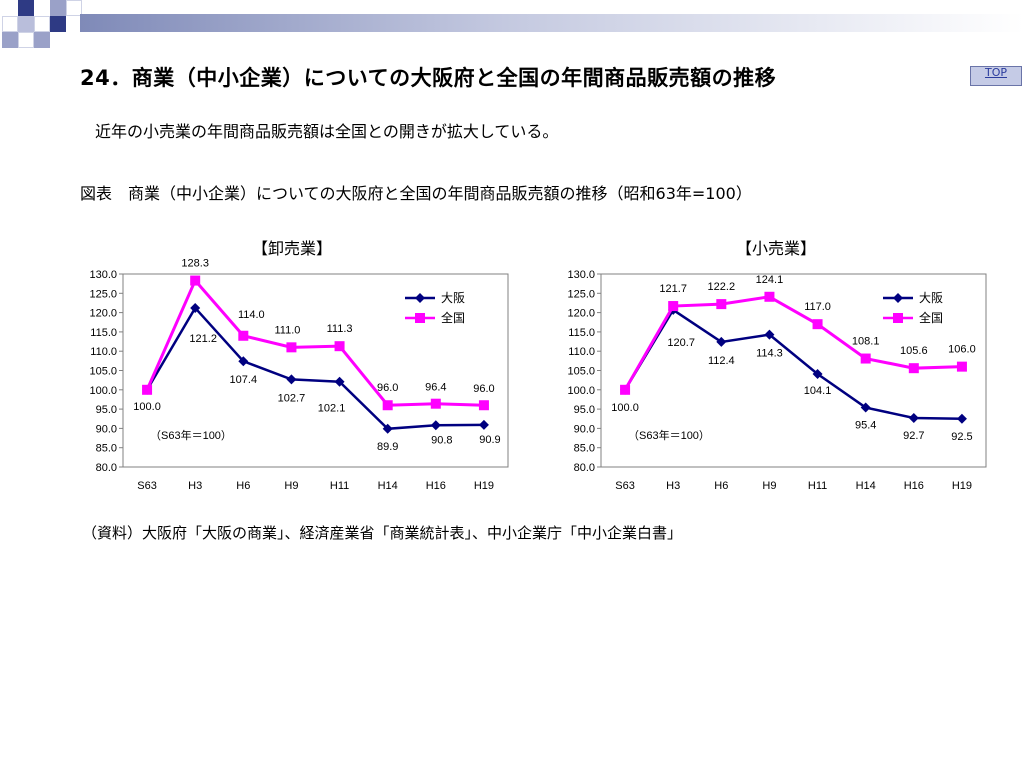  Describe the element at coordinates (106, 429) in the screenshot. I see `y-tick-label: 90.0` at that location.